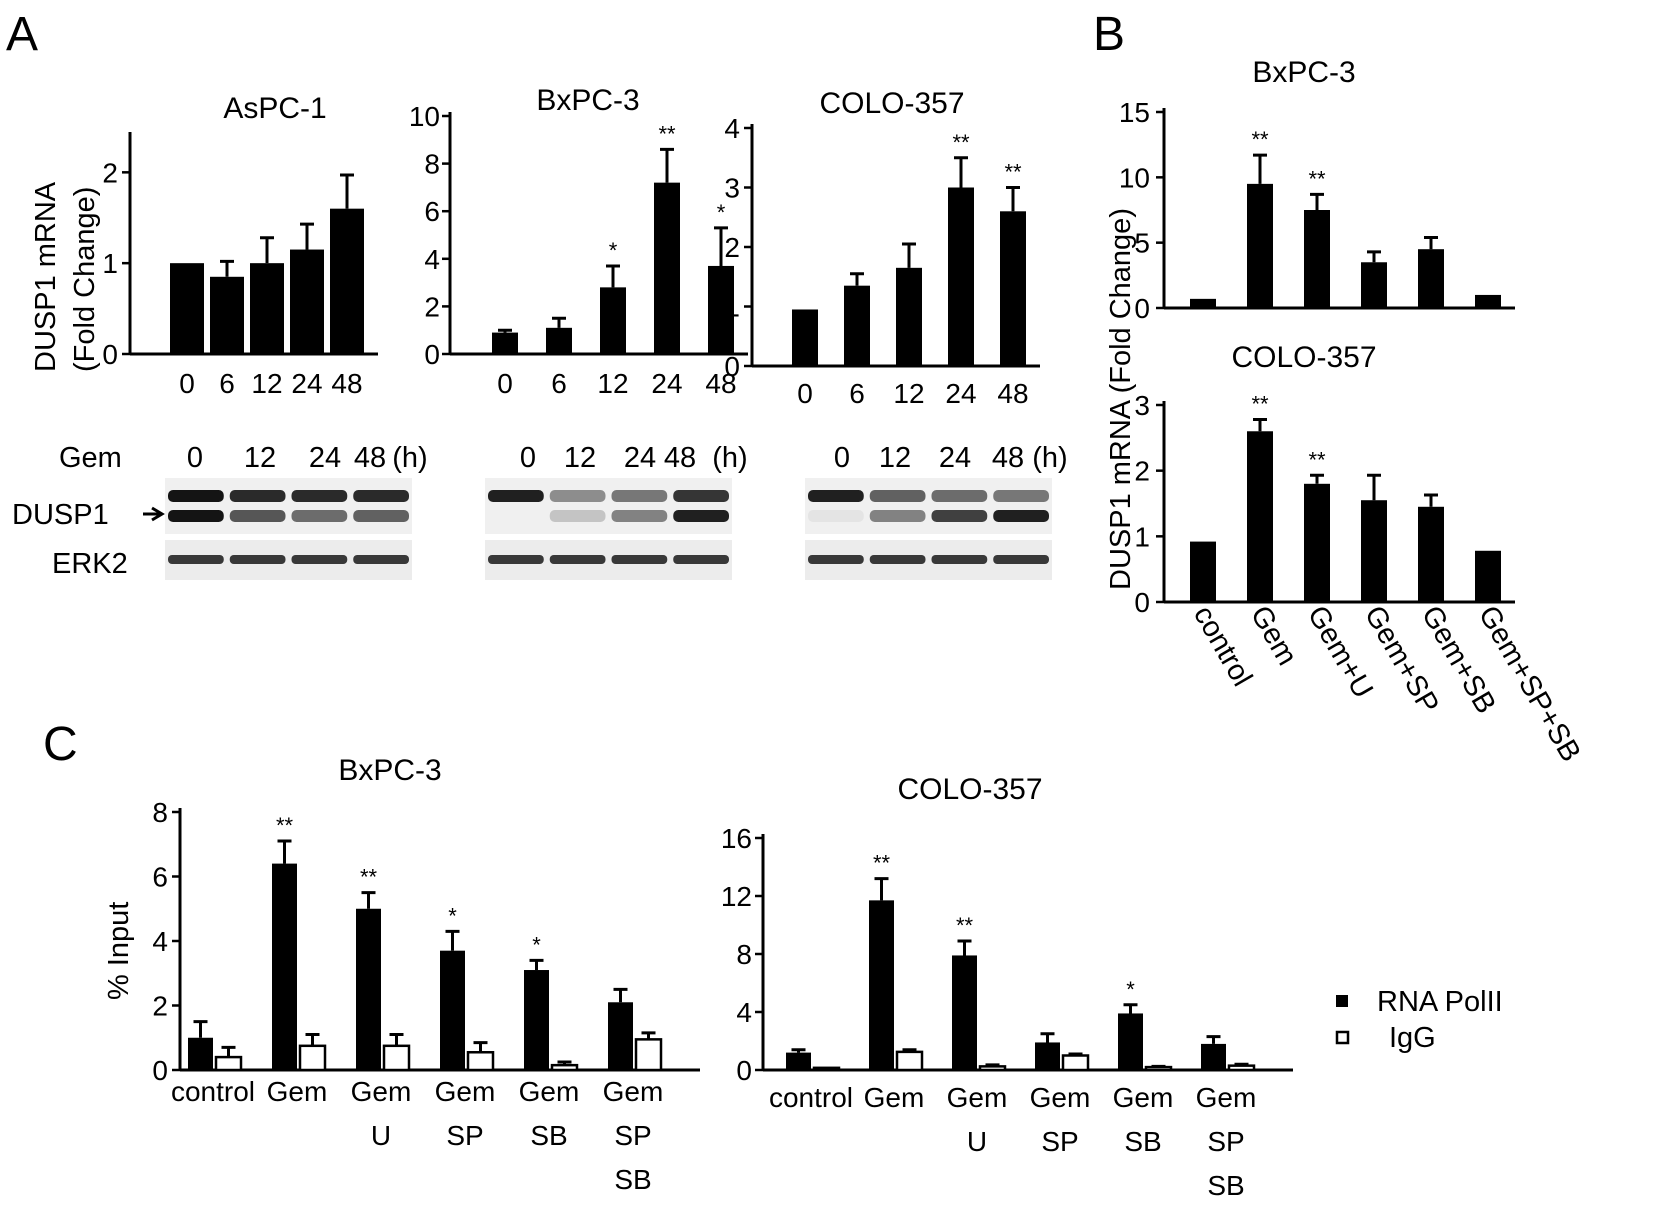  I want to click on panel-label-b: B, so click(1109, 34).